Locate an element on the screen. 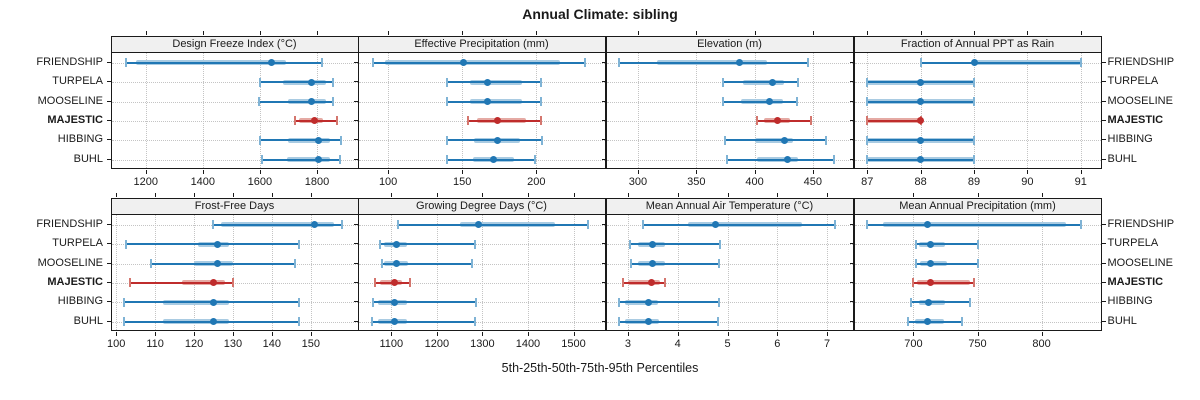 Image resolution: width=1200 pixels, height=400 pixels. panel-title: Design Freeze Index (°C) is located at coordinates (234, 45).